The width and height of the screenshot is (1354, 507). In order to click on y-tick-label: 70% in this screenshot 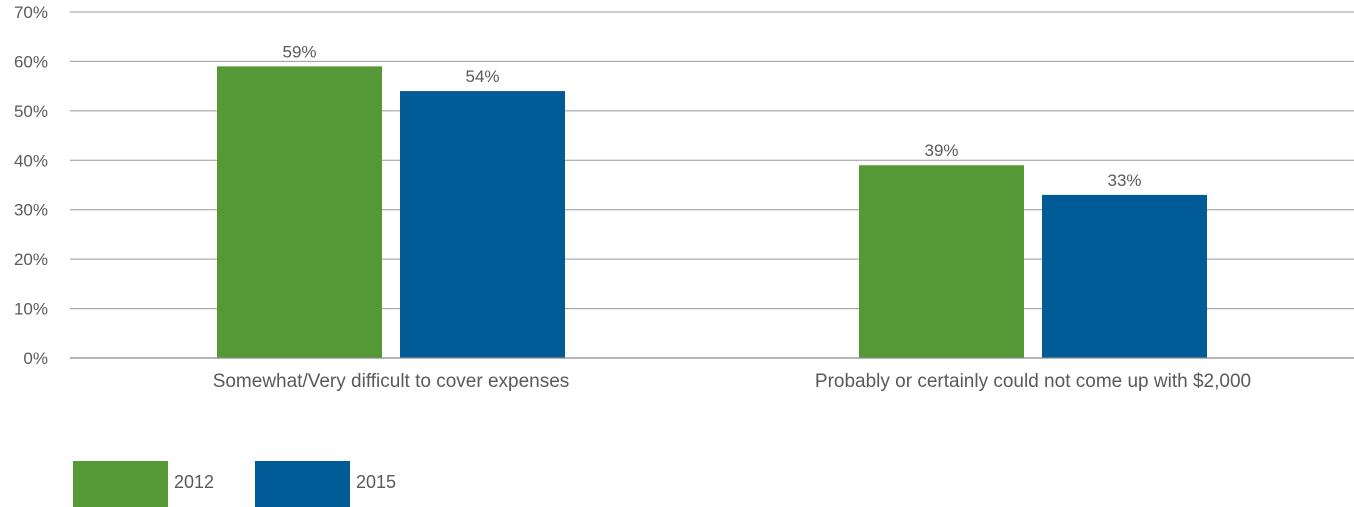, I will do `click(31, 12)`.